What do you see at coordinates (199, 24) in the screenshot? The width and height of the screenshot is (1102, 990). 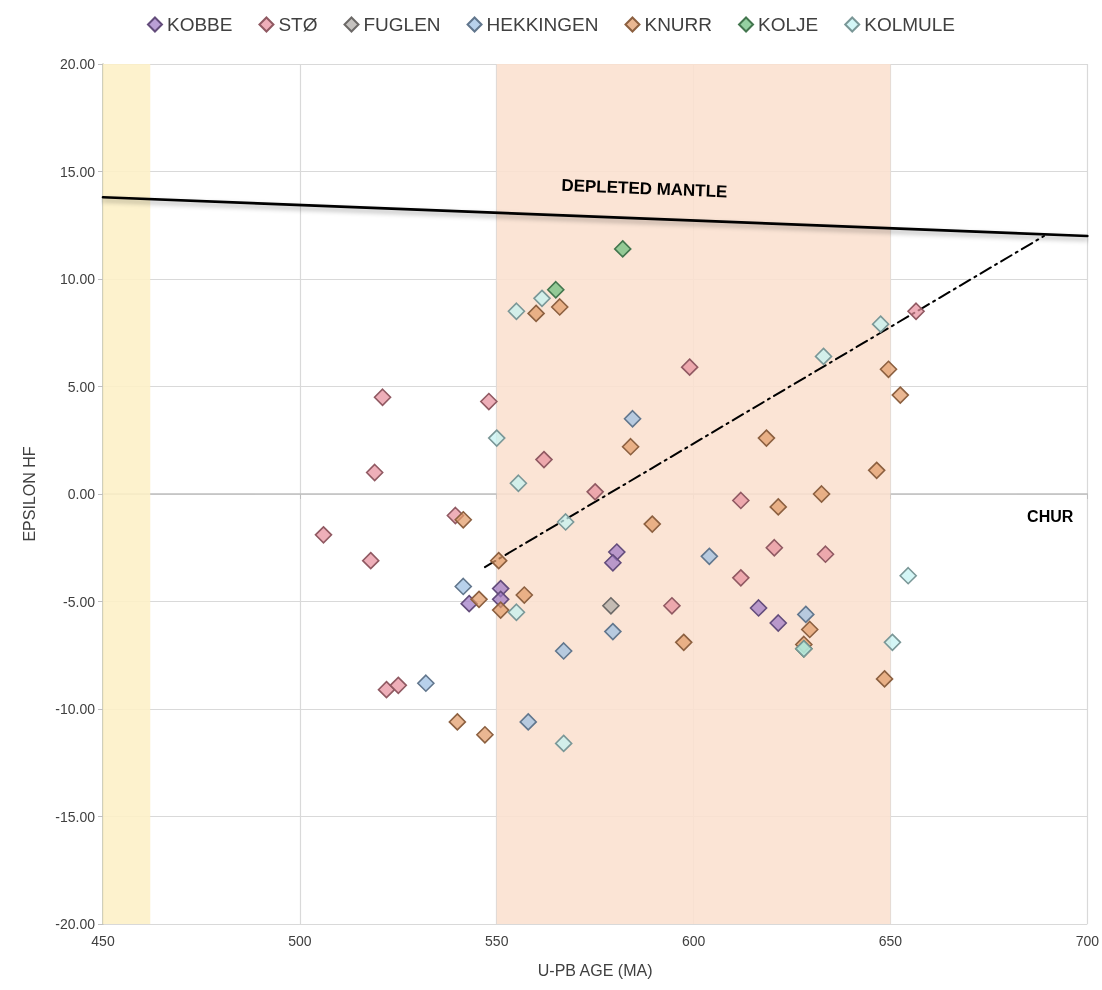 I see `legend-label: KOBBE` at bounding box center [199, 24].